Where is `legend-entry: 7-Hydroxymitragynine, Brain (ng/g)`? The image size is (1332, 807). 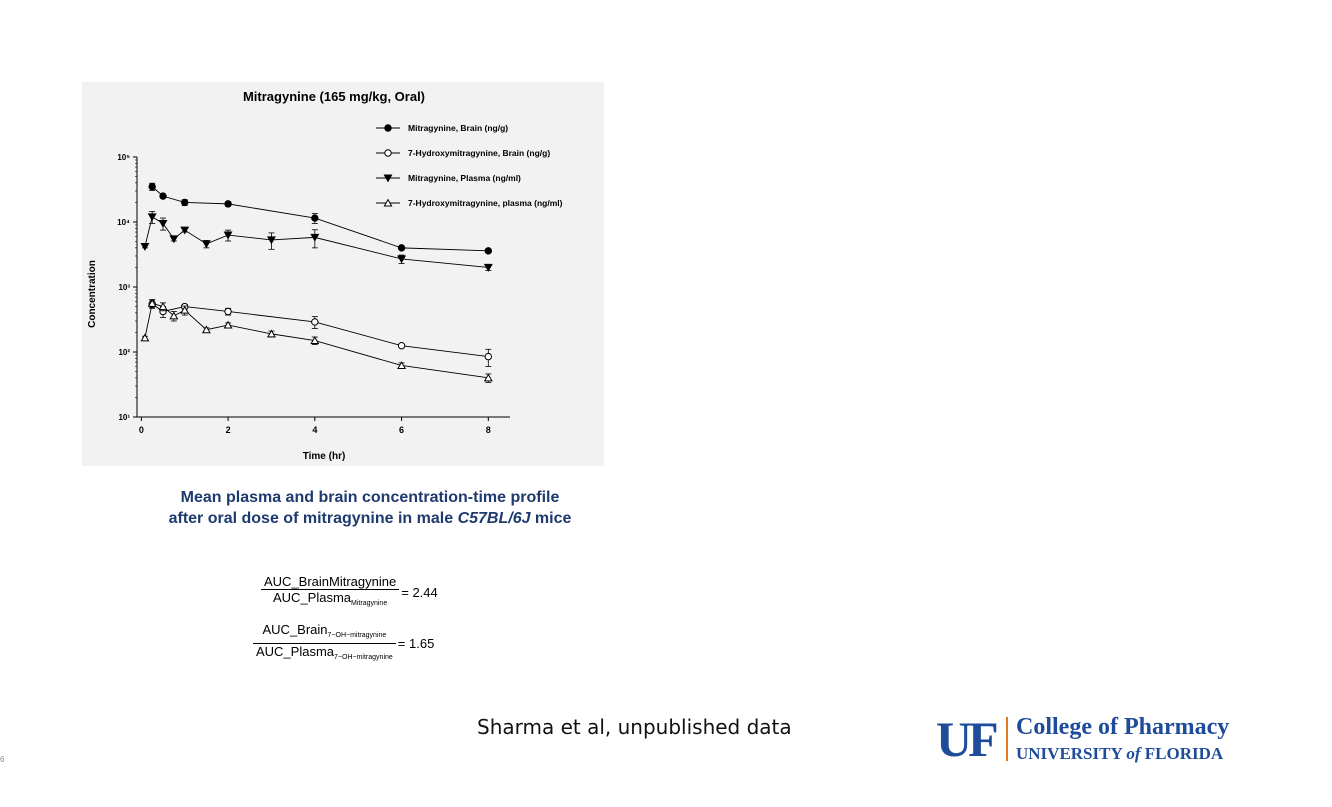 legend-entry: 7-Hydroxymitragynine, Brain (ng/g) is located at coordinates (463, 153).